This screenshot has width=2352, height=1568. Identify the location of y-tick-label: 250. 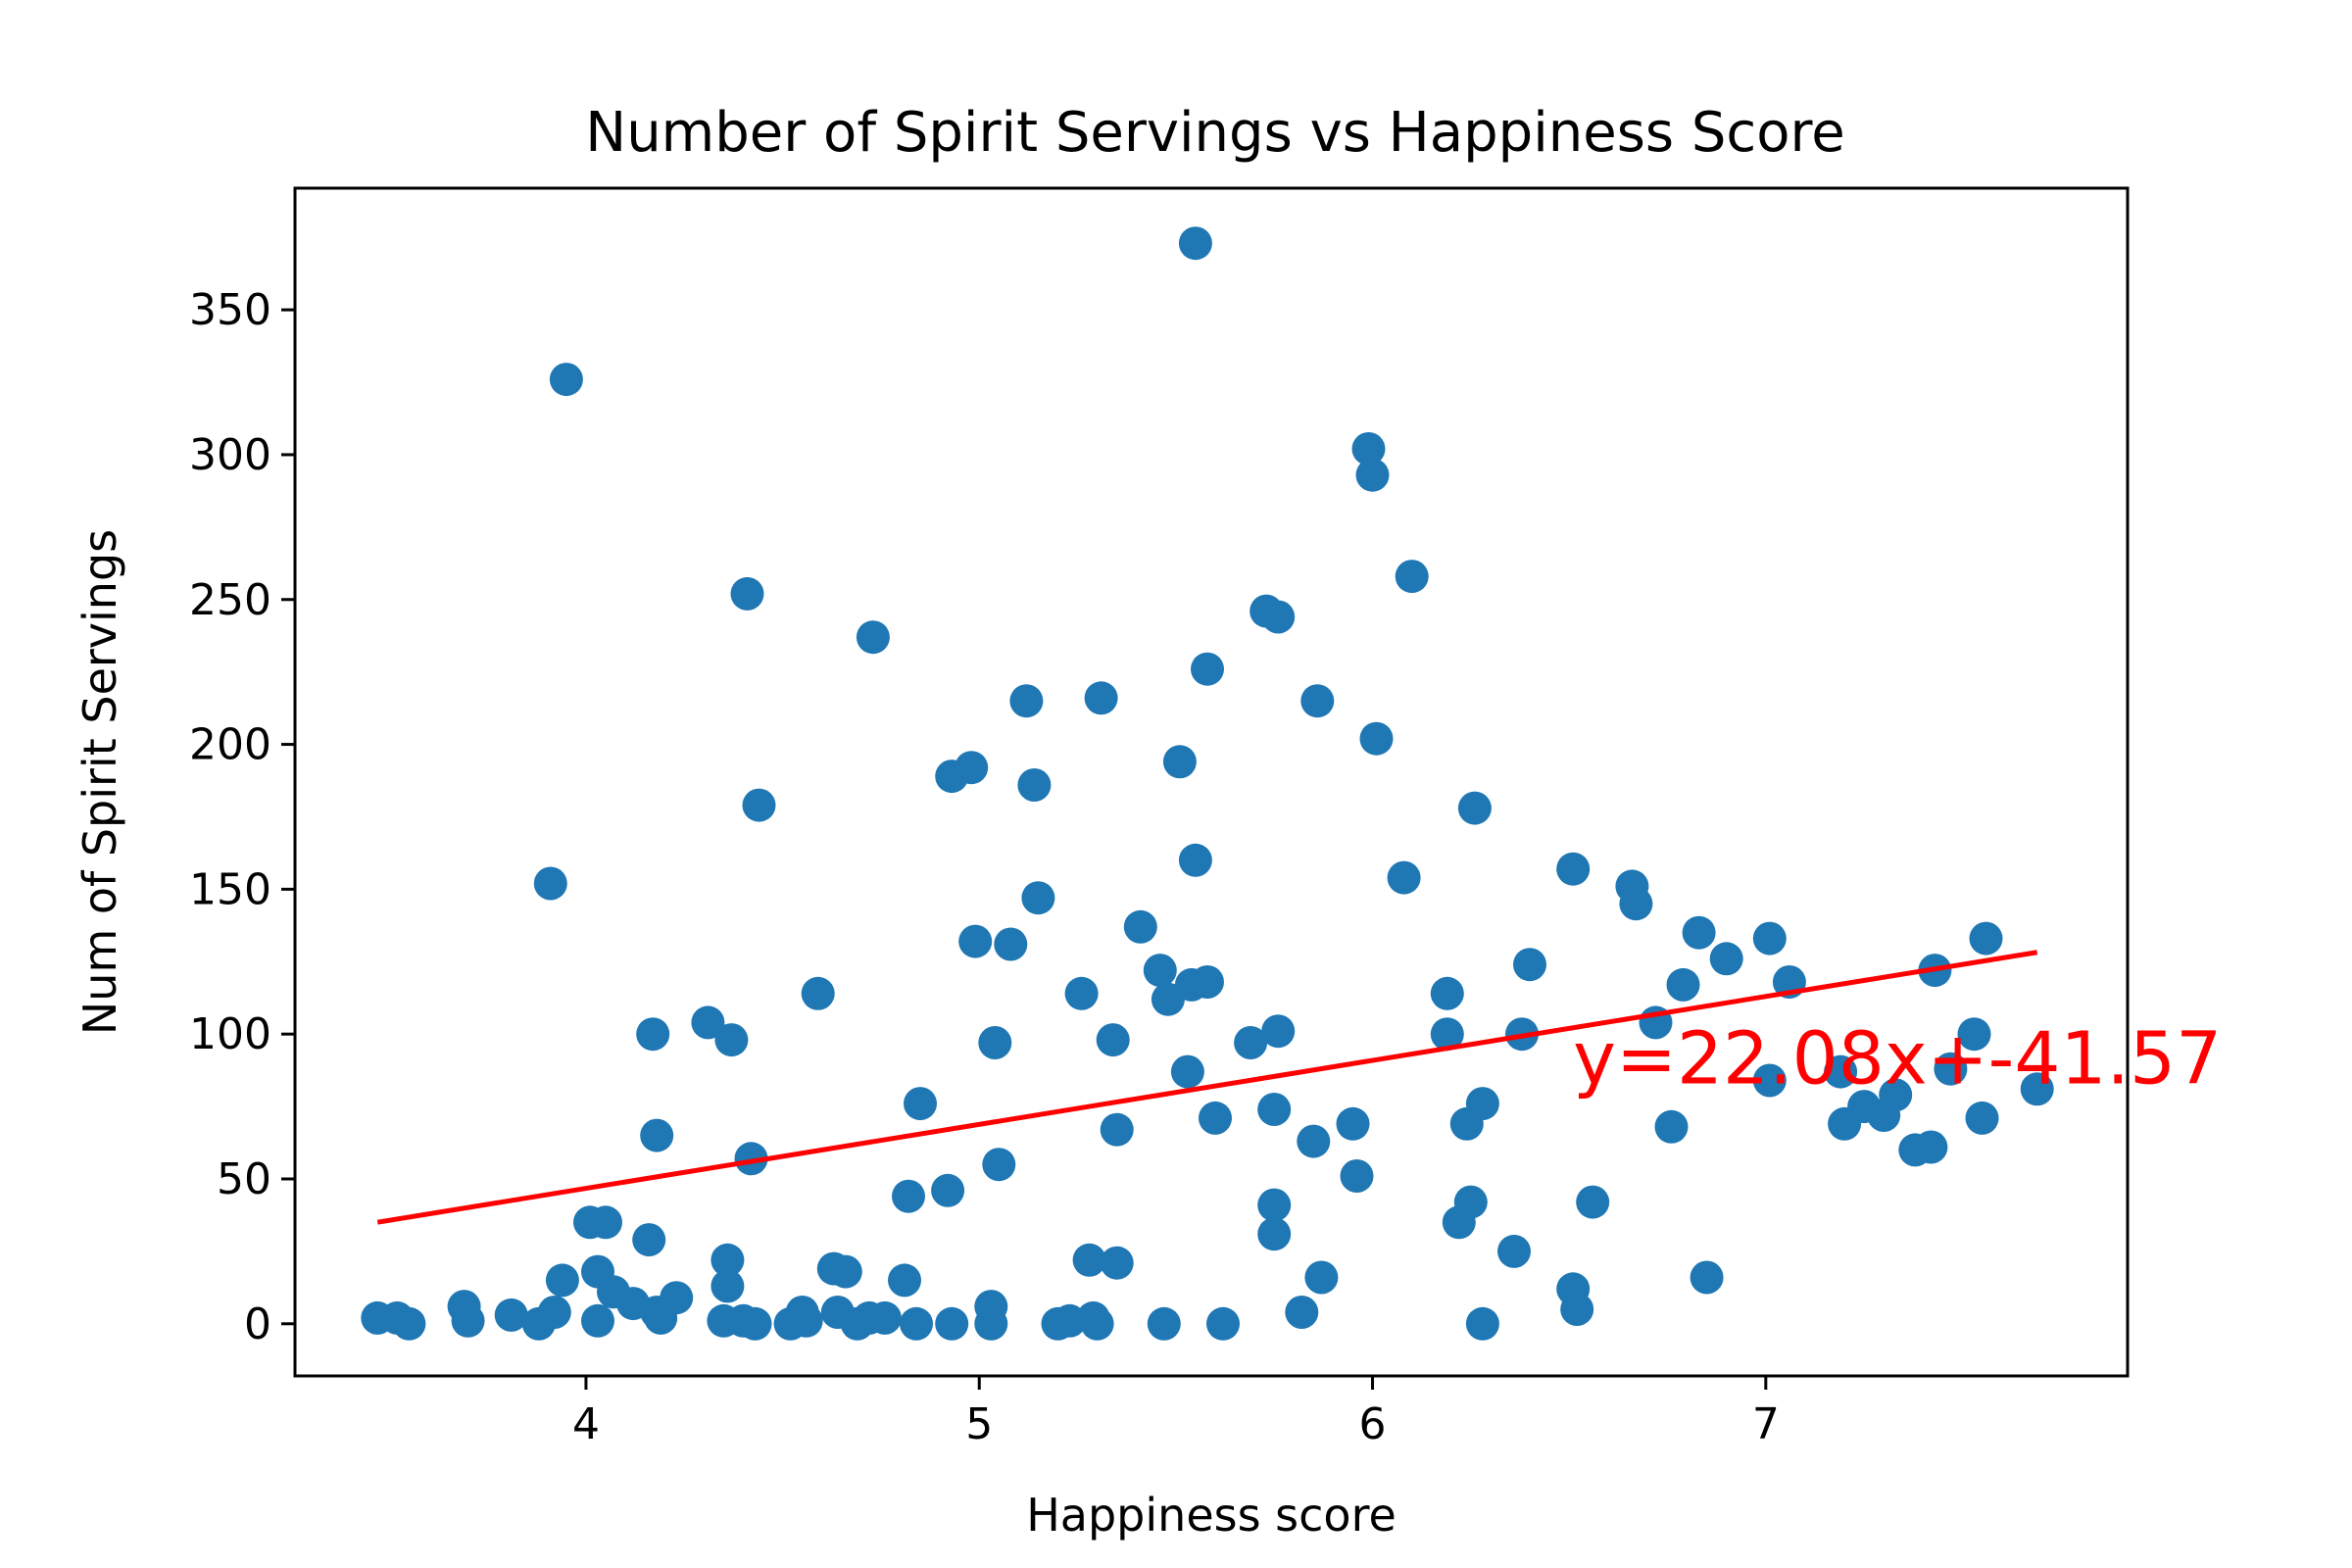
(230, 600).